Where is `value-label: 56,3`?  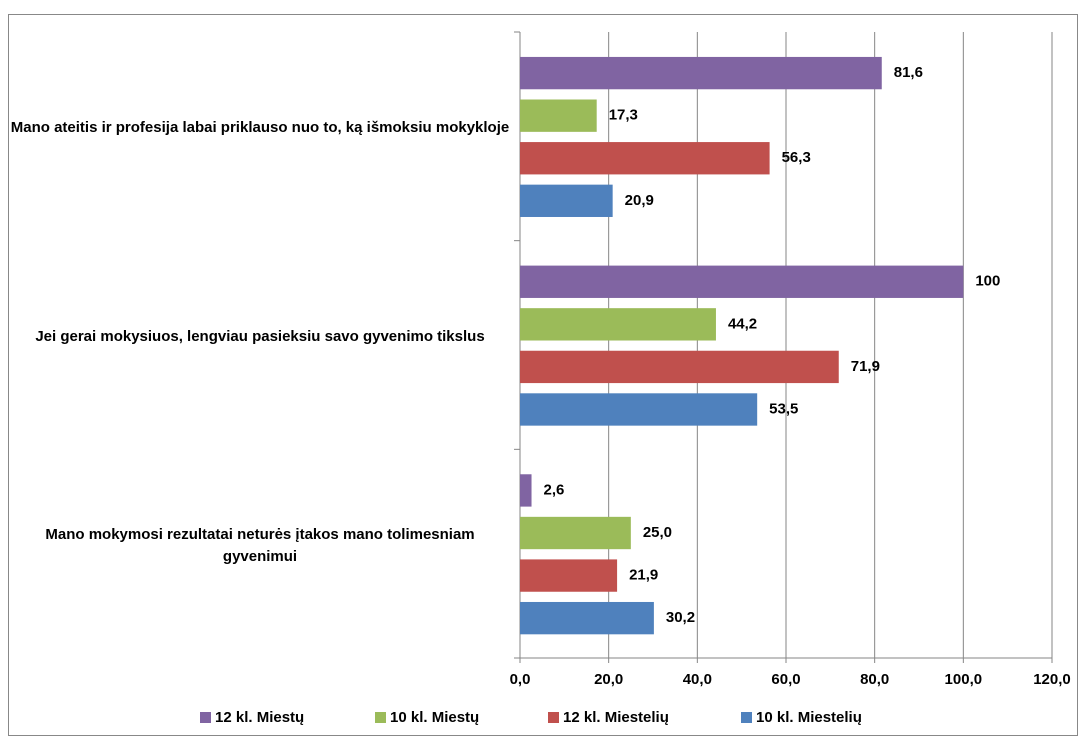 value-label: 56,3 is located at coordinates (796, 157).